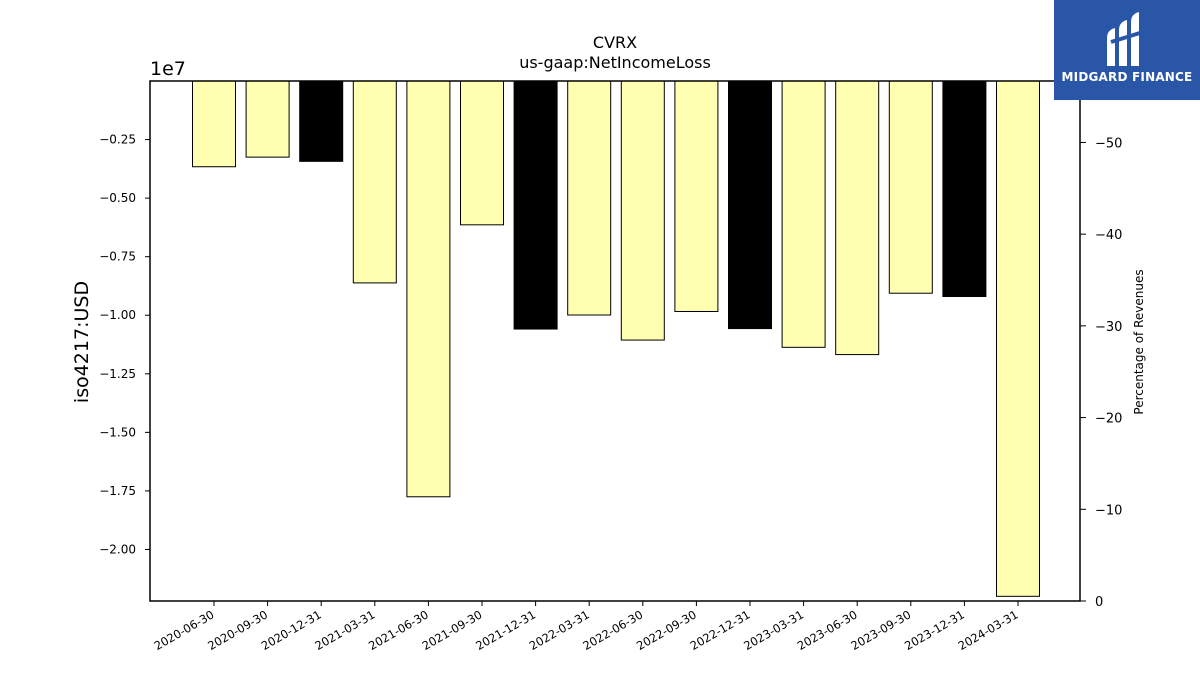  I want to click on x-tick-label: 2021-03-31, so click(344, 630).